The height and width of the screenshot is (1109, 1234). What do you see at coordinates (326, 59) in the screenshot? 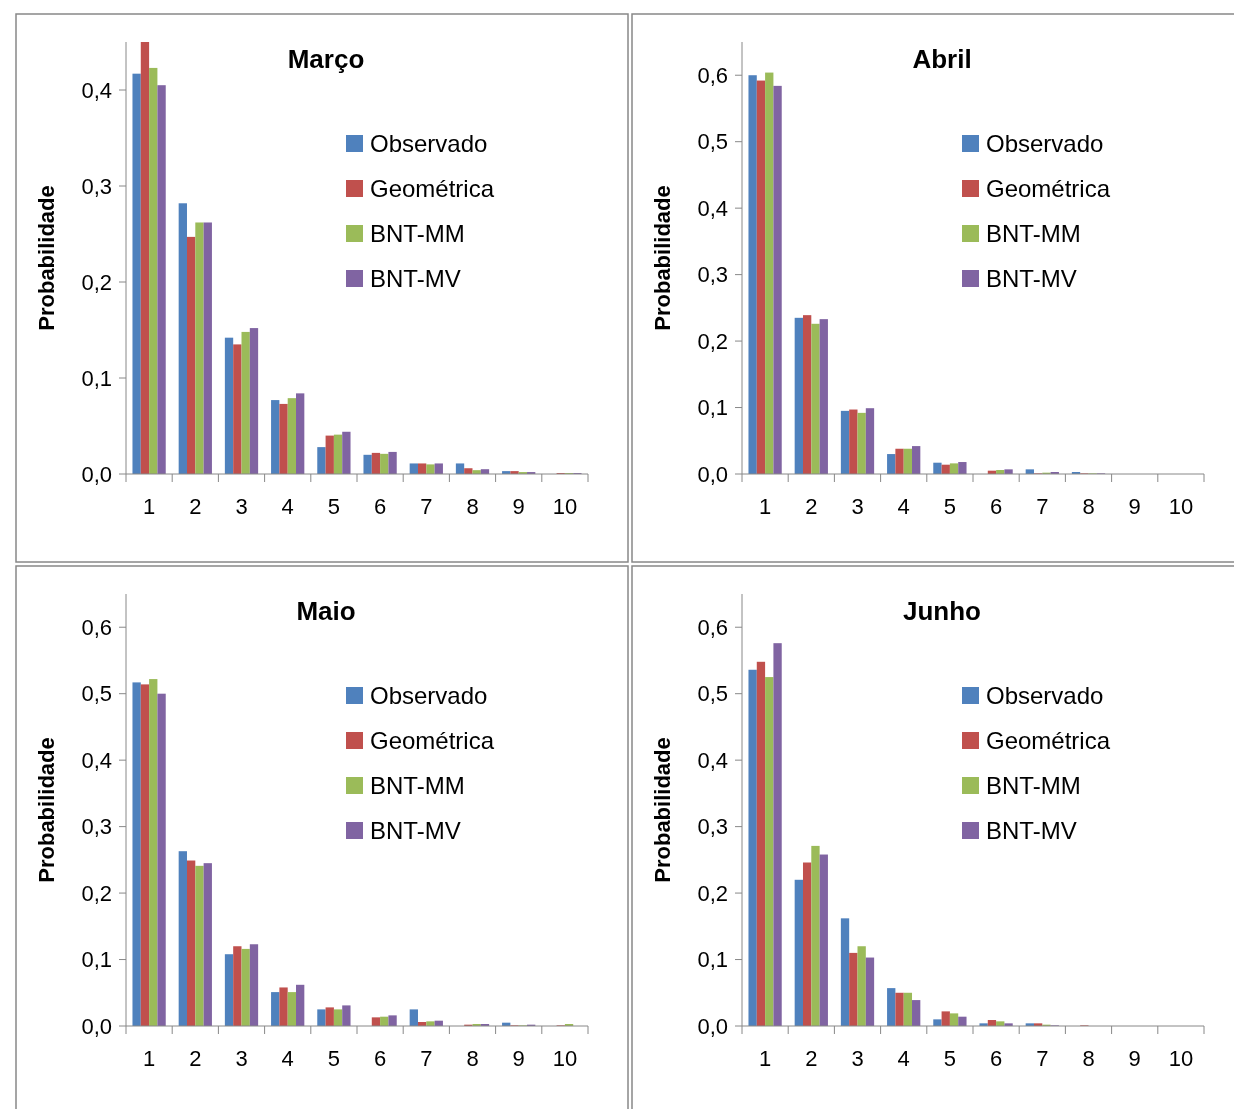
I see `chart-title: Março` at bounding box center [326, 59].